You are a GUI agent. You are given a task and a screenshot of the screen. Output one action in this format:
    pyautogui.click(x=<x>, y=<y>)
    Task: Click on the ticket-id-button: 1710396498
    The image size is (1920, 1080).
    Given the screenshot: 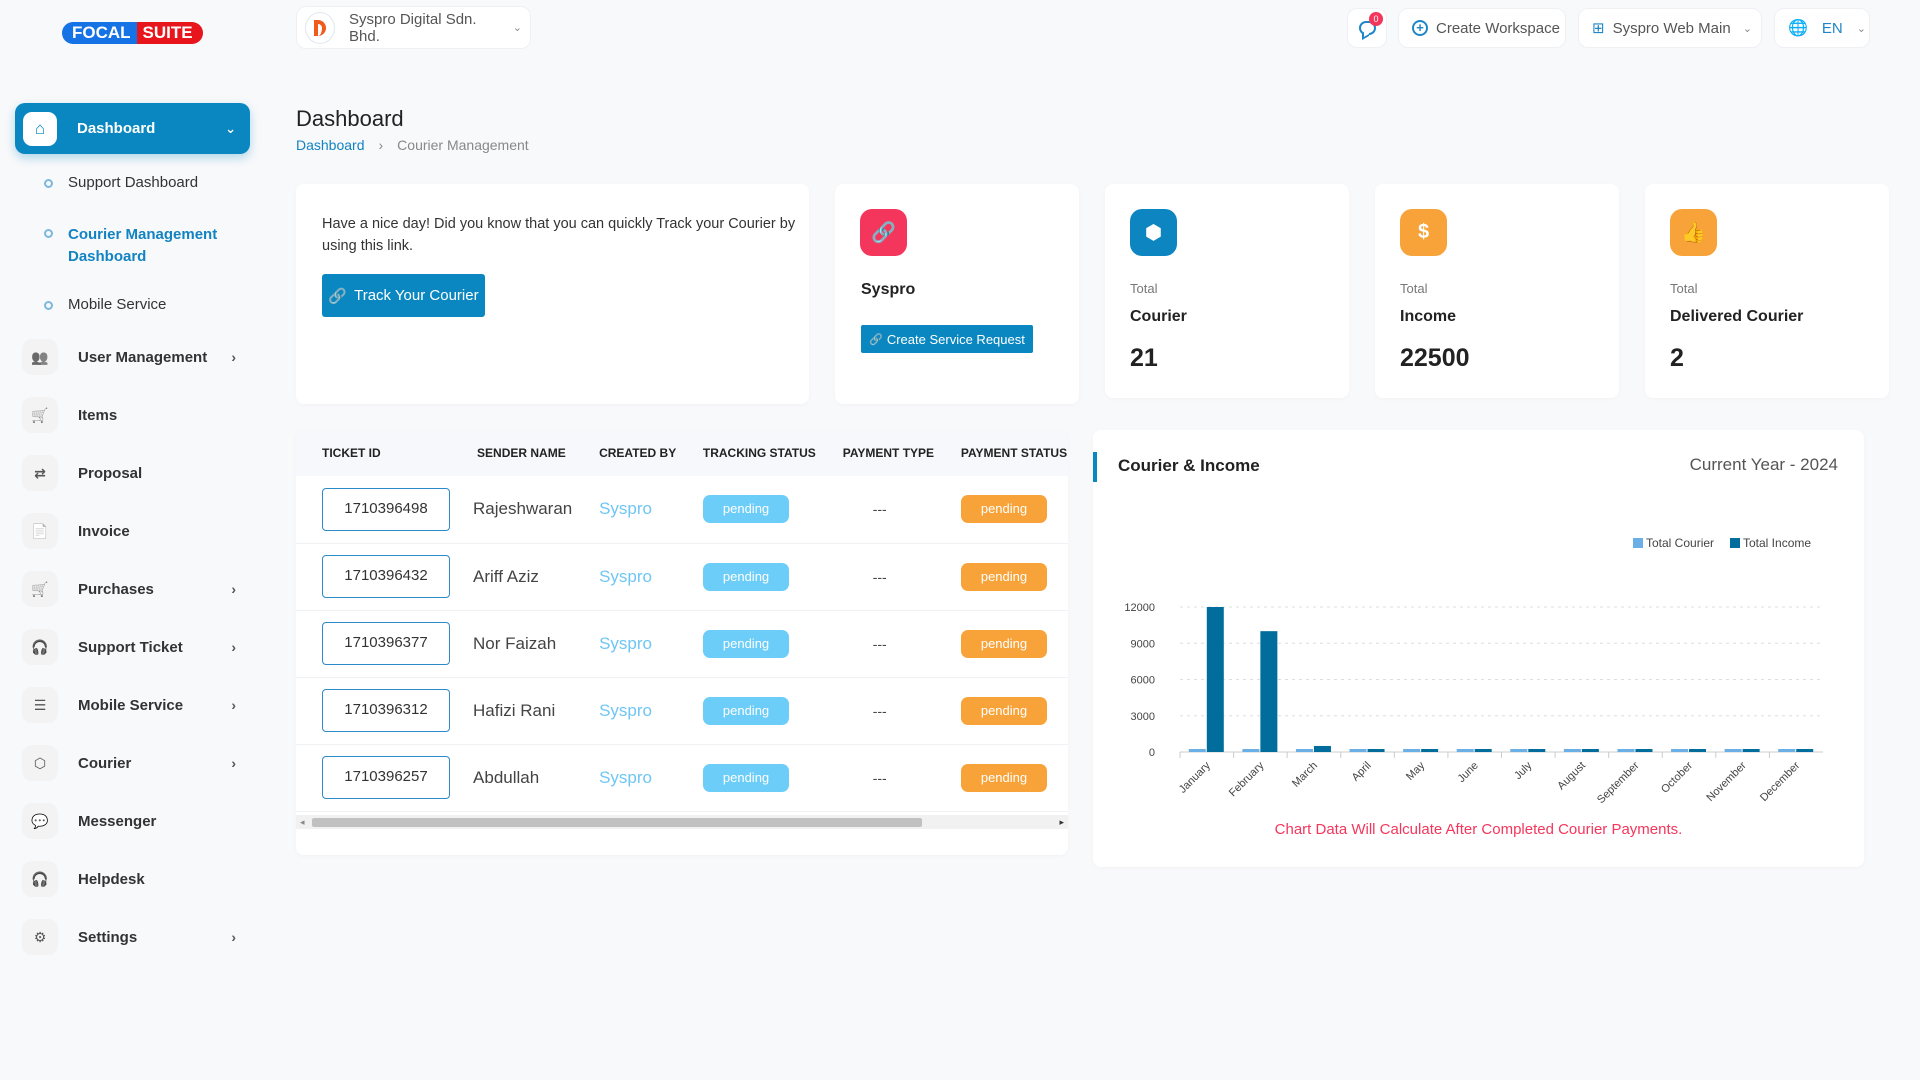 What is the action you would take?
    pyautogui.click(x=386, y=509)
    